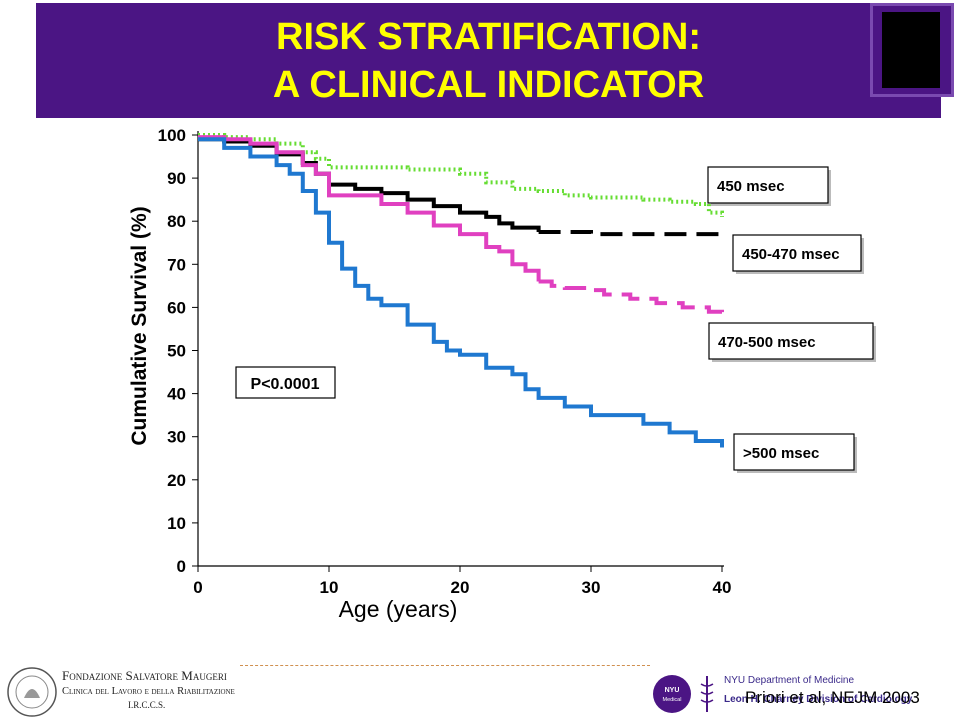 This screenshot has width=960, height=720. Describe the element at coordinates (329, 587) in the screenshot. I see `x-tick-label: 10` at that location.